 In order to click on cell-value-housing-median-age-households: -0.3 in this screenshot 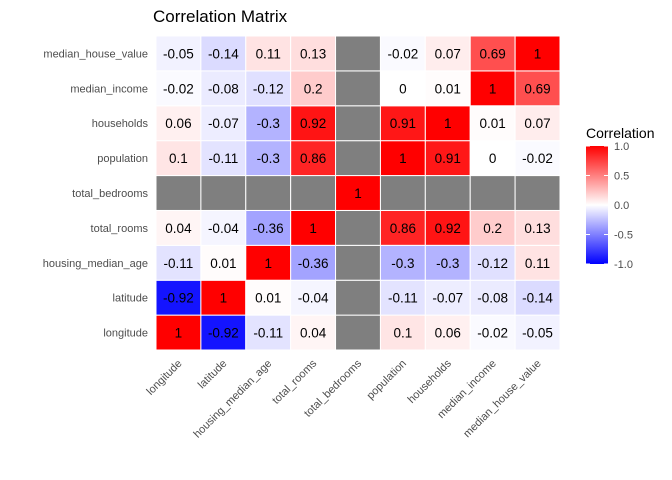, I will do `click(268, 123)`.